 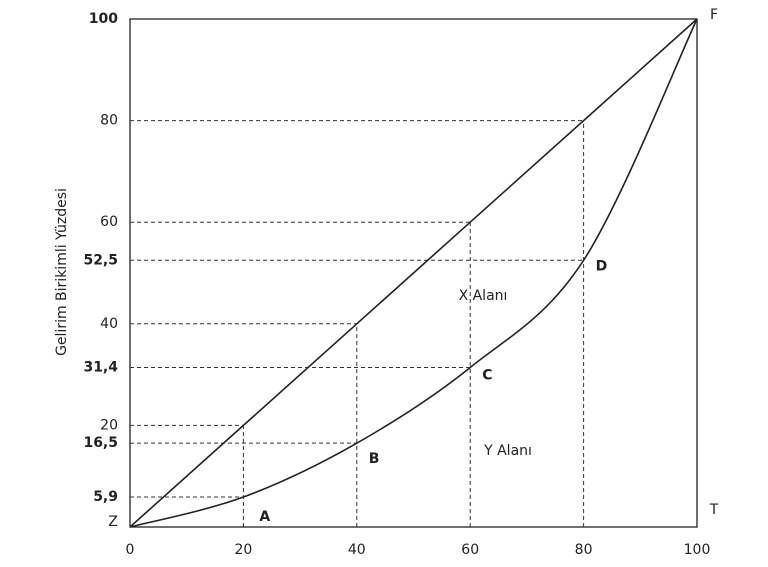 I want to click on area-label: X Alanı, so click(x=483, y=296).